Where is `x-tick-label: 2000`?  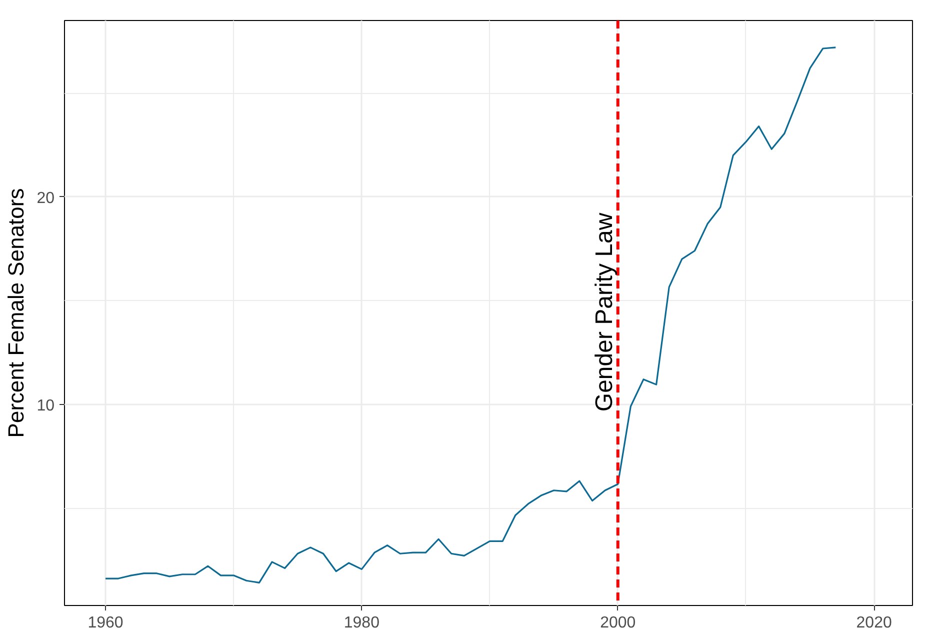
x-tick-label: 2000 is located at coordinates (618, 623).